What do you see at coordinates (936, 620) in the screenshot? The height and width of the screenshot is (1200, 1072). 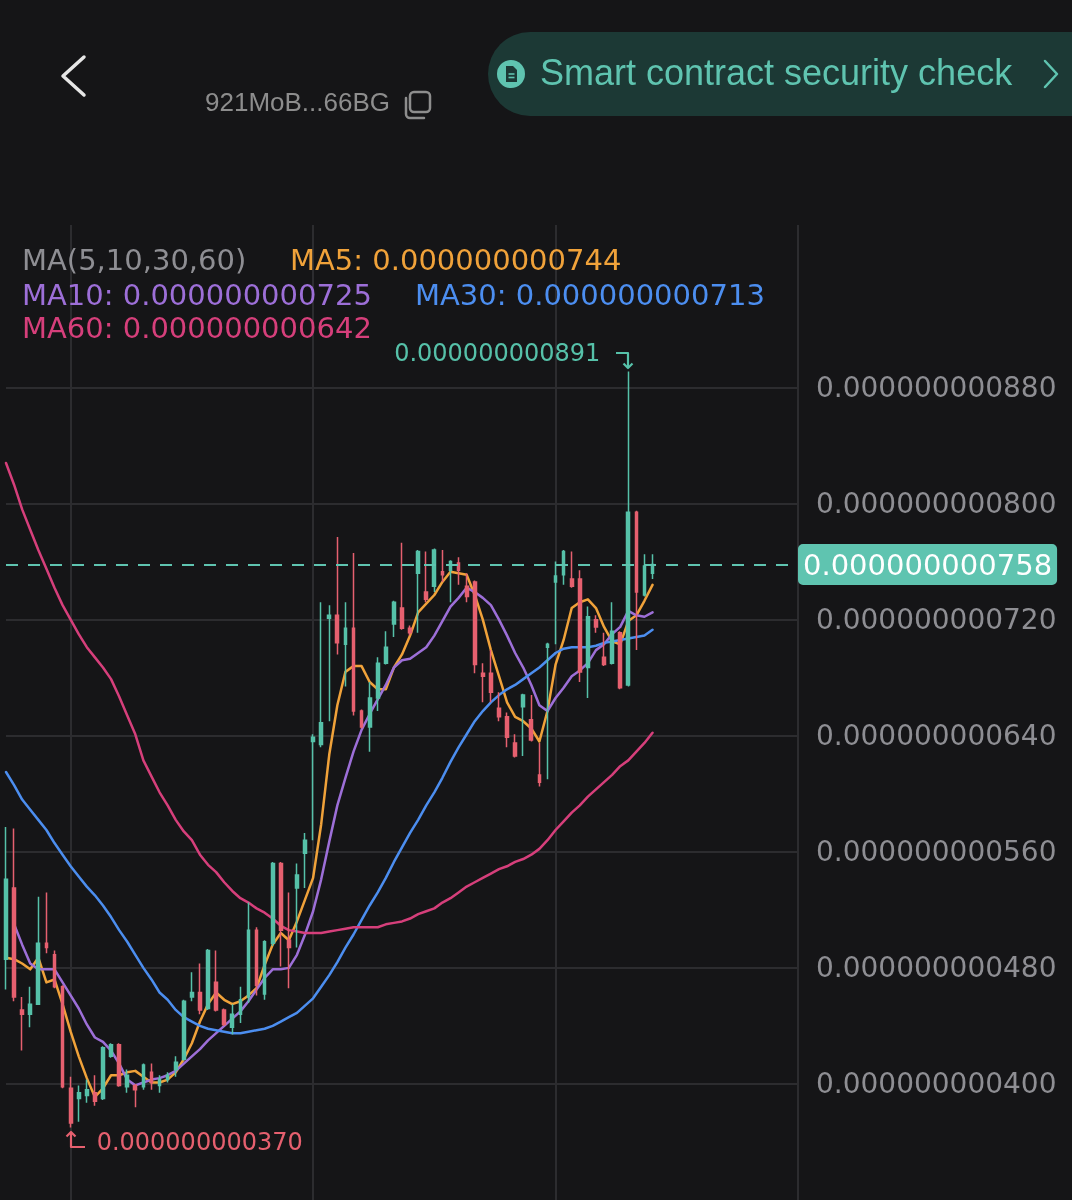 I see `y-tick-label: 0.000000000720` at bounding box center [936, 620].